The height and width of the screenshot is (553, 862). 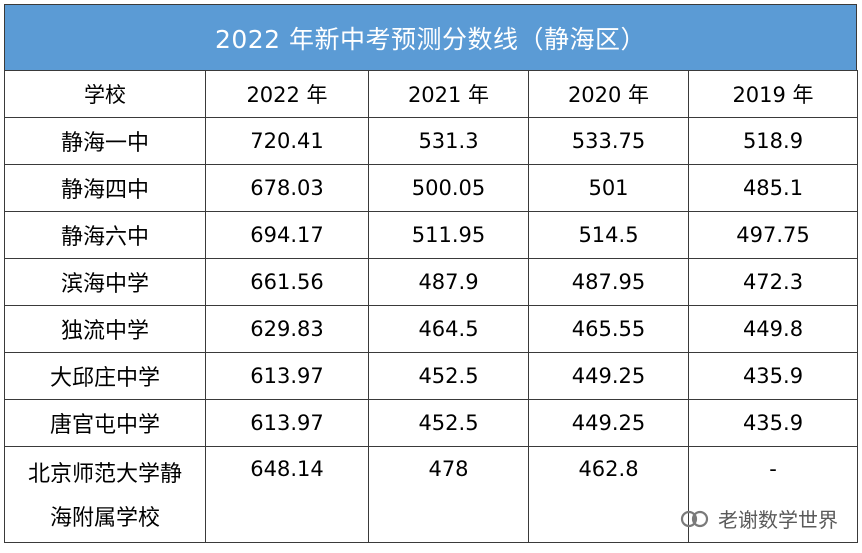 I want to click on school-name-line-2: 海附属学校, so click(x=104, y=518).